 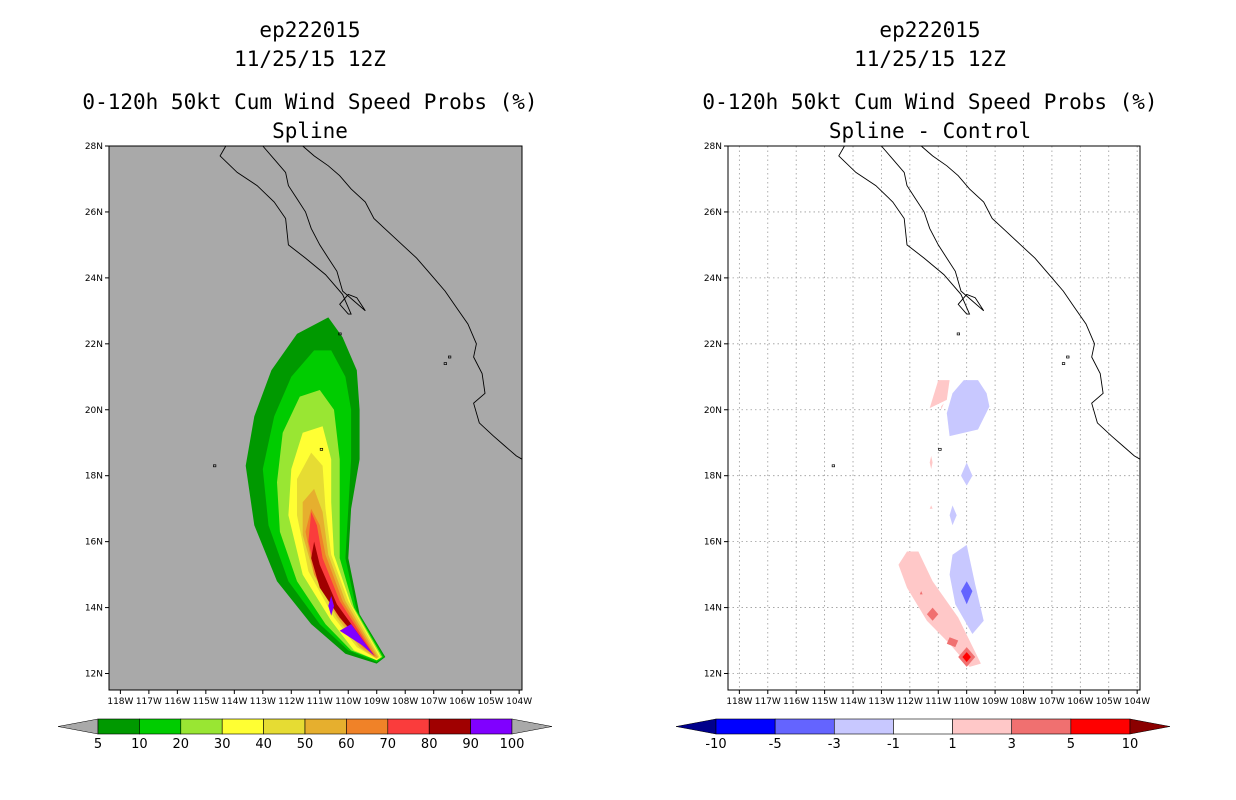 I want to click on colorbar-label: 90, so click(x=470, y=744).